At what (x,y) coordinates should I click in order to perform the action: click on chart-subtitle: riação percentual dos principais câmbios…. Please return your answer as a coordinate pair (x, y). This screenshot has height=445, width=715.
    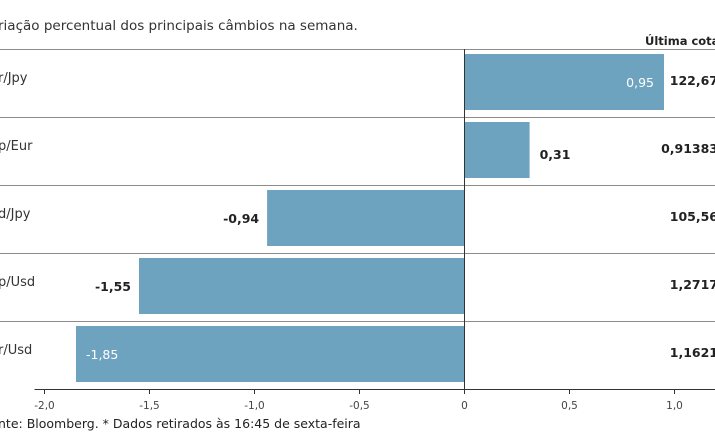
    Looking at the image, I should click on (179, 26).